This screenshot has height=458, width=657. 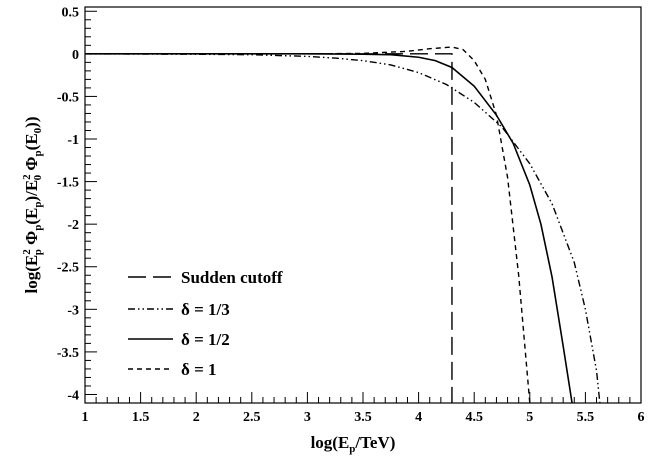 What do you see at coordinates (529, 417) in the screenshot?
I see `x-tick-label: 5` at bounding box center [529, 417].